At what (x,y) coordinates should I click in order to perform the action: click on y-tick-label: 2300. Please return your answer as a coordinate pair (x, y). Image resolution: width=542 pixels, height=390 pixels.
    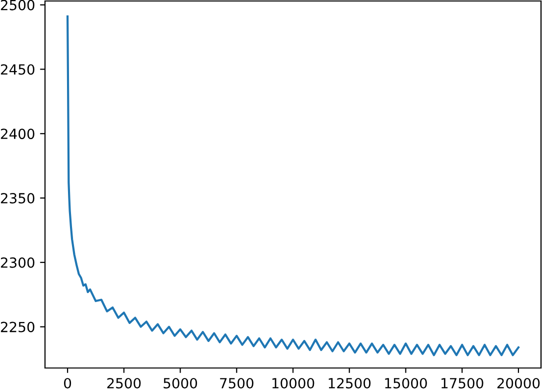
    Looking at the image, I should click on (17, 262).